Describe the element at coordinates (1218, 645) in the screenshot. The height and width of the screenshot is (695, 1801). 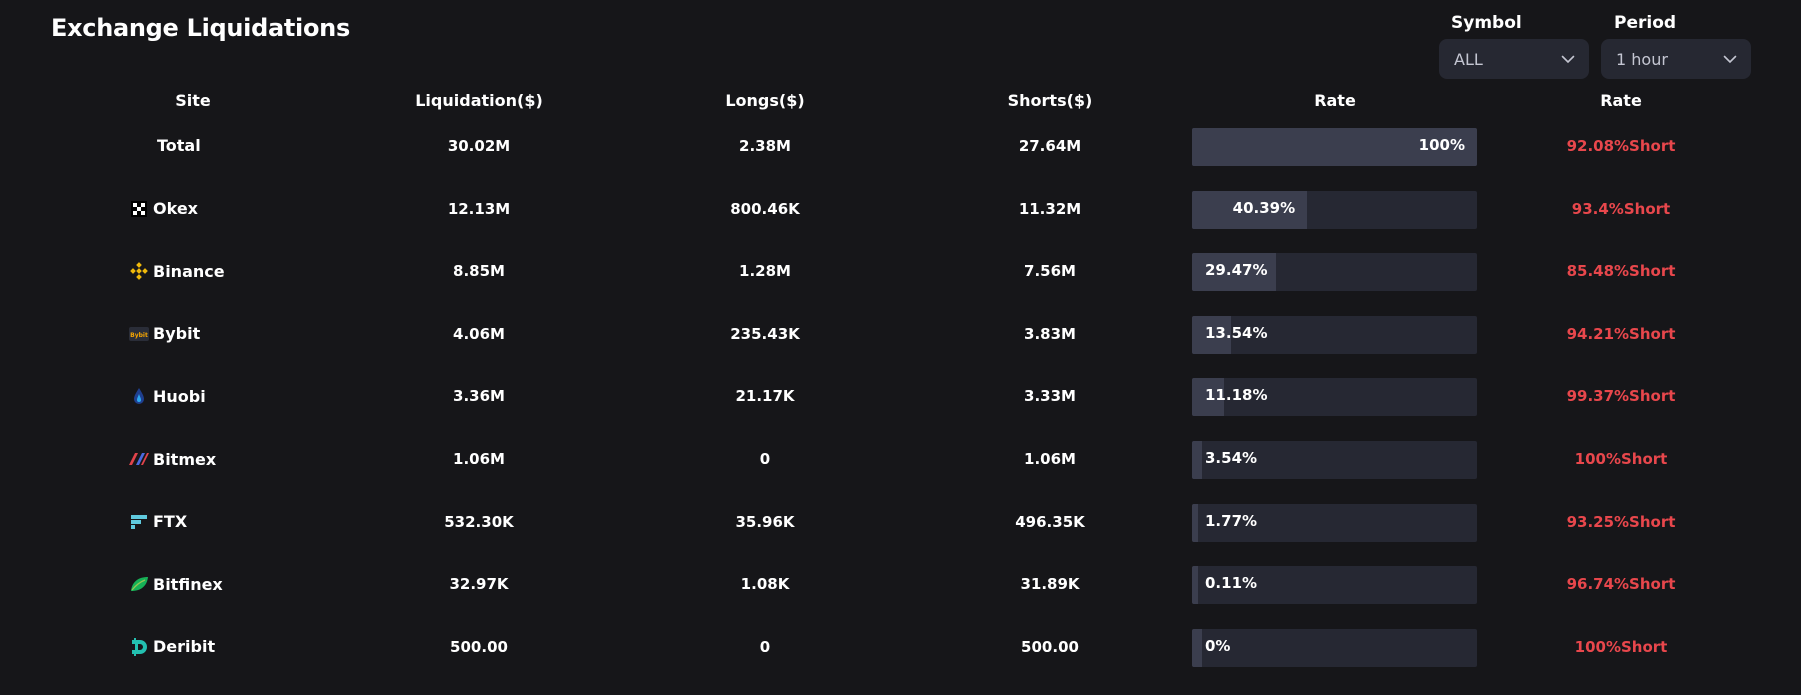
I see `rate-bar-label: 0%` at that location.